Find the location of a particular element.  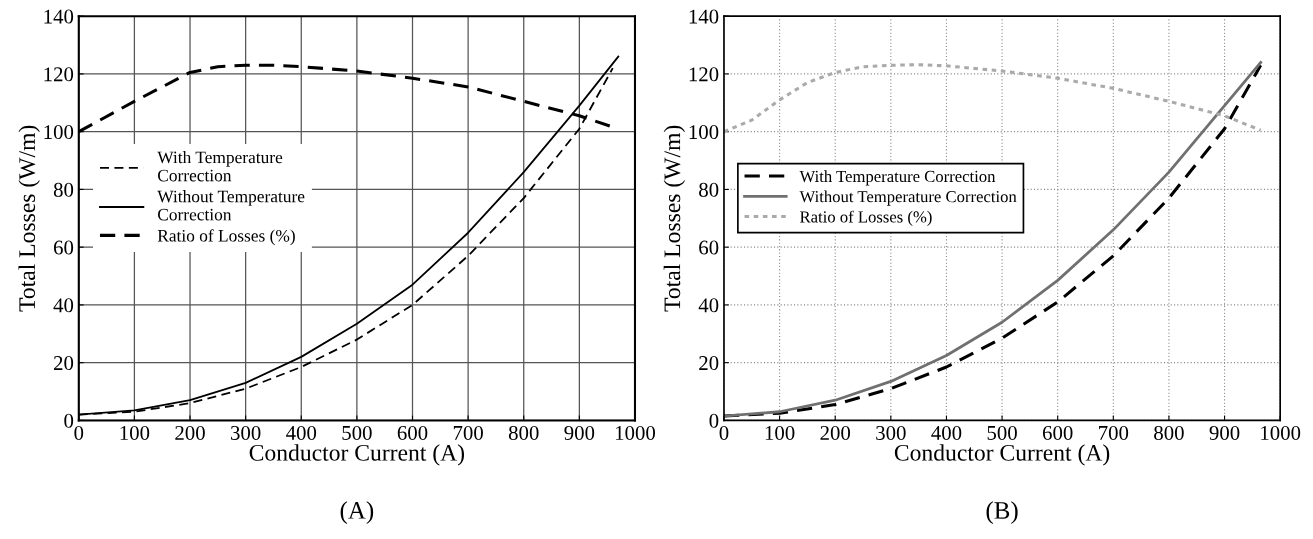

line-series is located at coordinates (993, 98).